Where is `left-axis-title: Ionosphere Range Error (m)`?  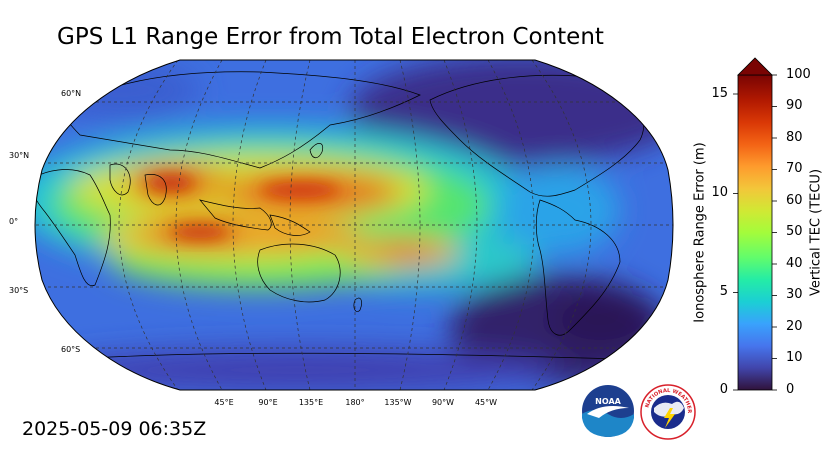 left-axis-title: Ionosphere Range Error (m) is located at coordinates (700, 232).